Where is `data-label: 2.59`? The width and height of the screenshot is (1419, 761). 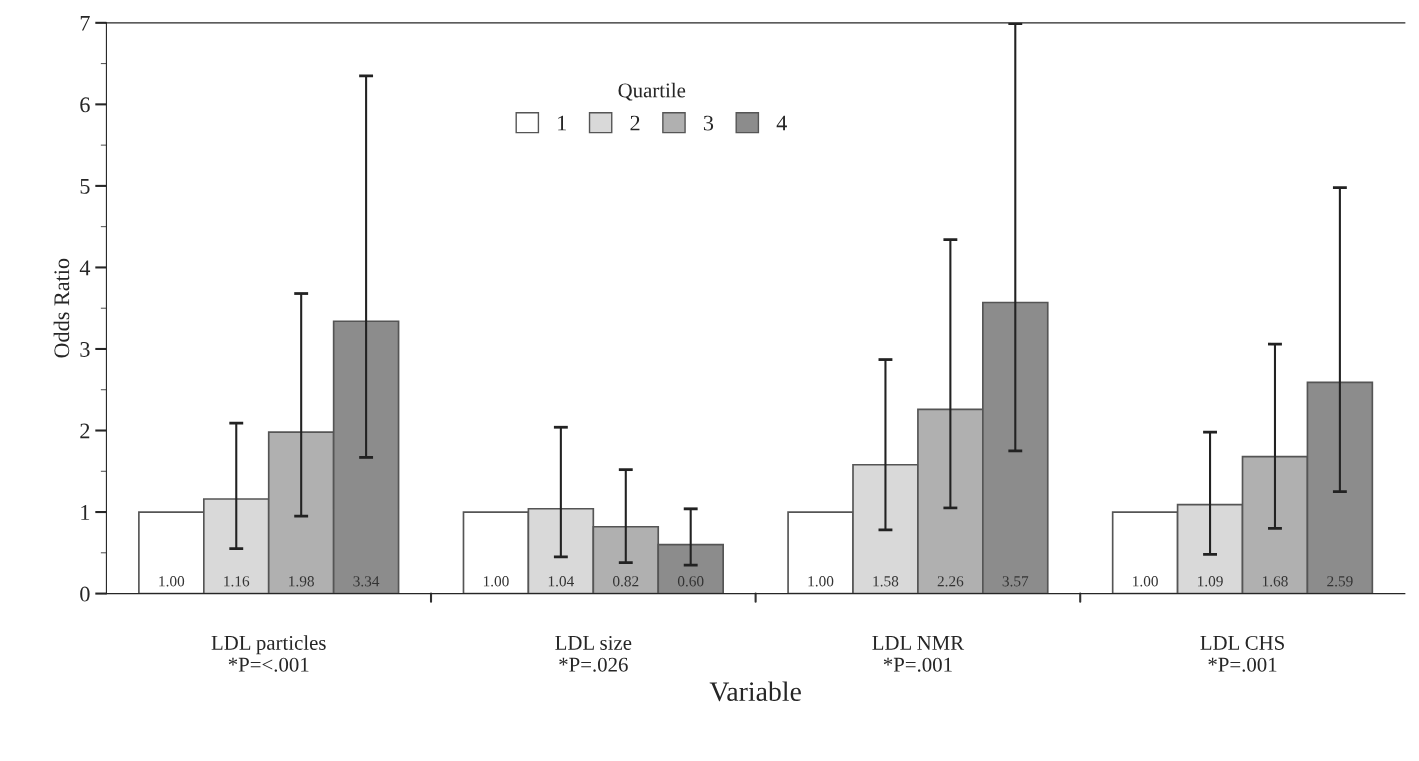 data-label: 2.59 is located at coordinates (1340, 581).